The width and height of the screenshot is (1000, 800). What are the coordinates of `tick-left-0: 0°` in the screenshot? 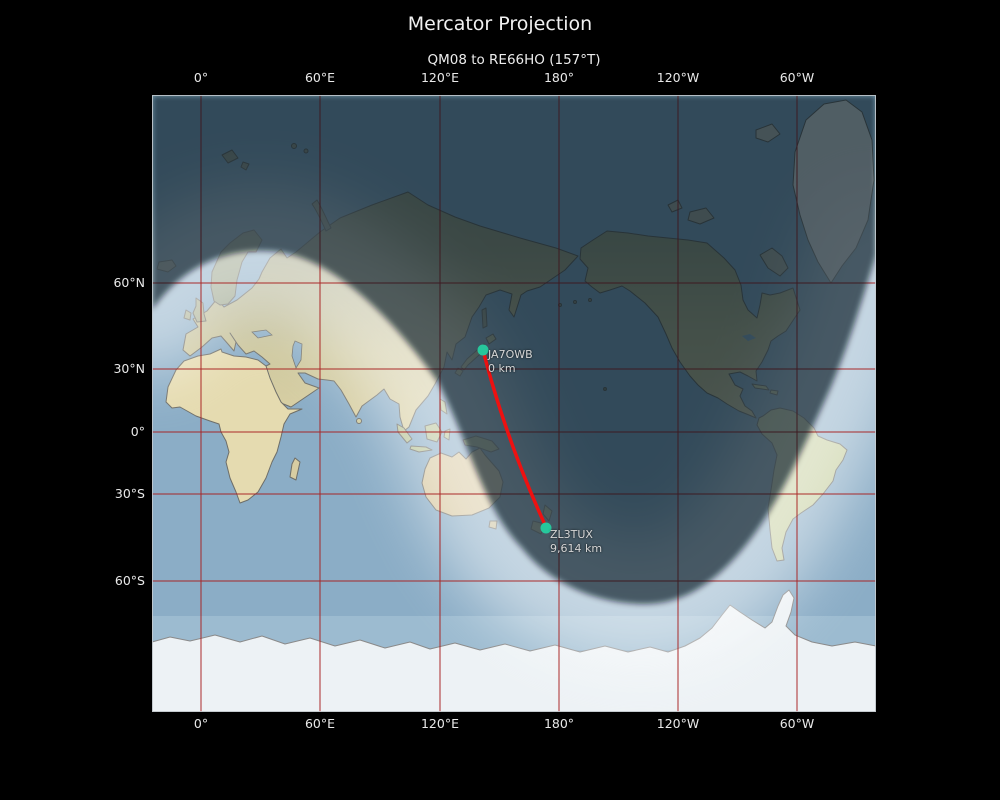 It's located at (137, 431).